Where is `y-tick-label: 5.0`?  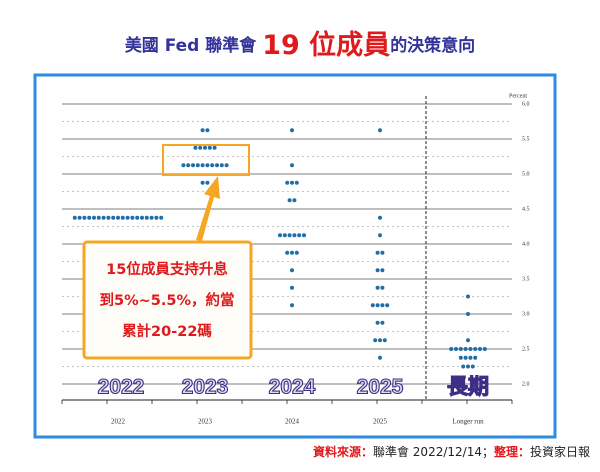
y-tick-label: 5.0 is located at coordinates (526, 174).